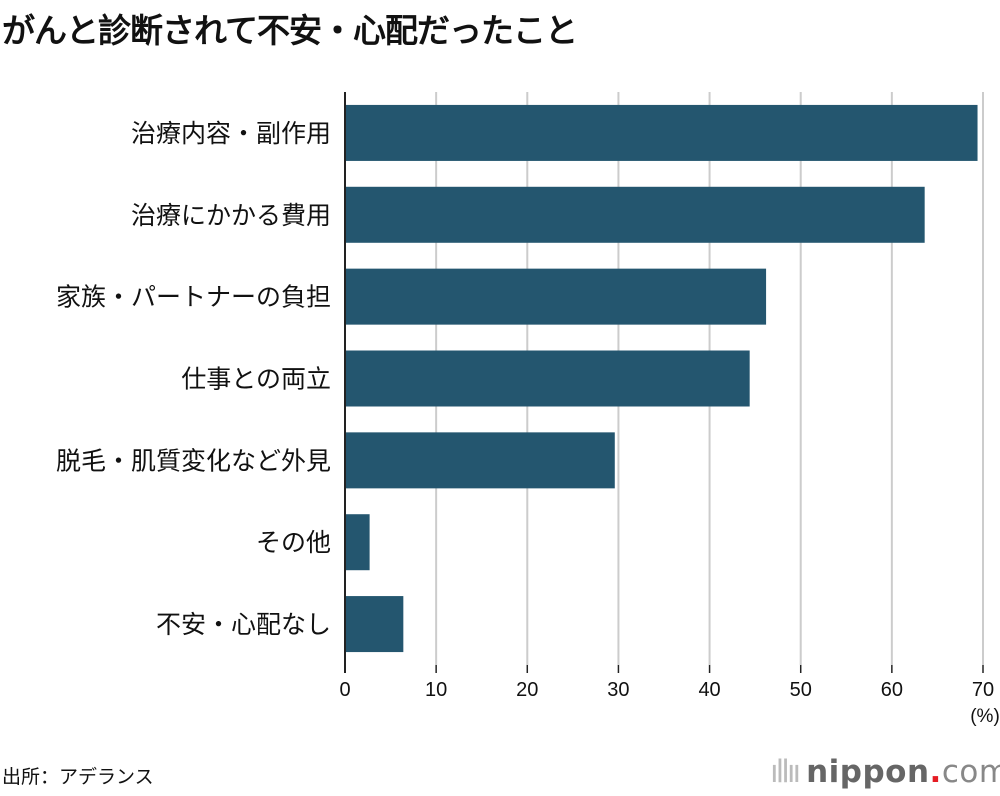 The width and height of the screenshot is (1000, 796). What do you see at coordinates (970, 772) in the screenshot?
I see `logo-tld: com` at bounding box center [970, 772].